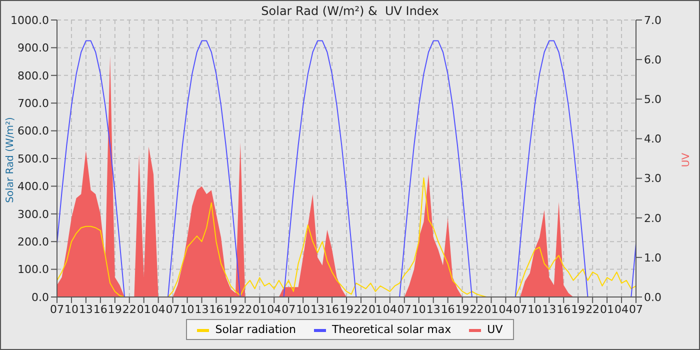 Image resolution: width=700 pixels, height=350 pixels. I want to click on y2-tick-label: 6.0, so click(653, 59).